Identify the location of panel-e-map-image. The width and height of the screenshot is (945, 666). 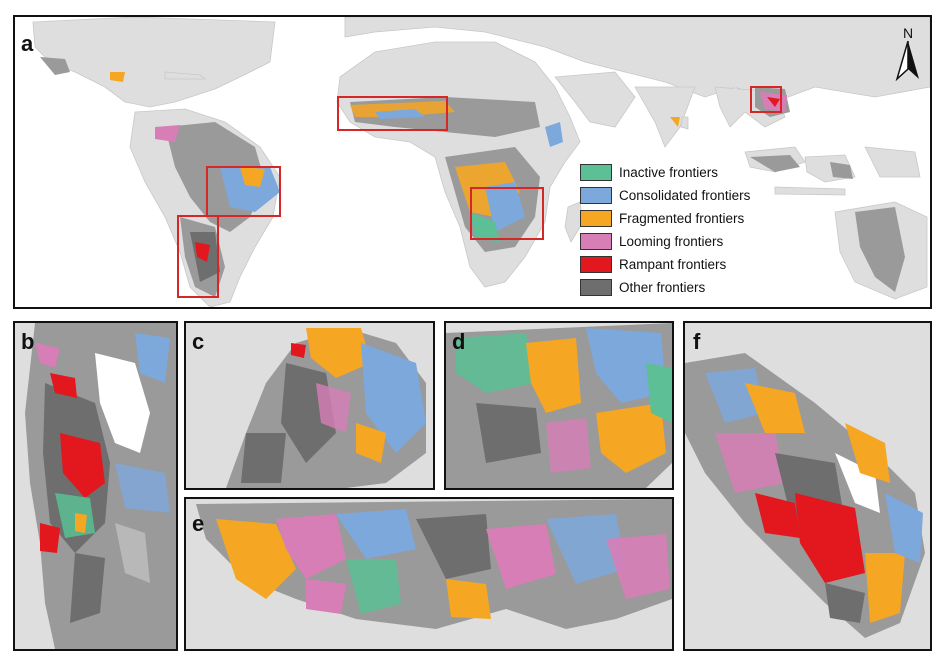
(429, 574).